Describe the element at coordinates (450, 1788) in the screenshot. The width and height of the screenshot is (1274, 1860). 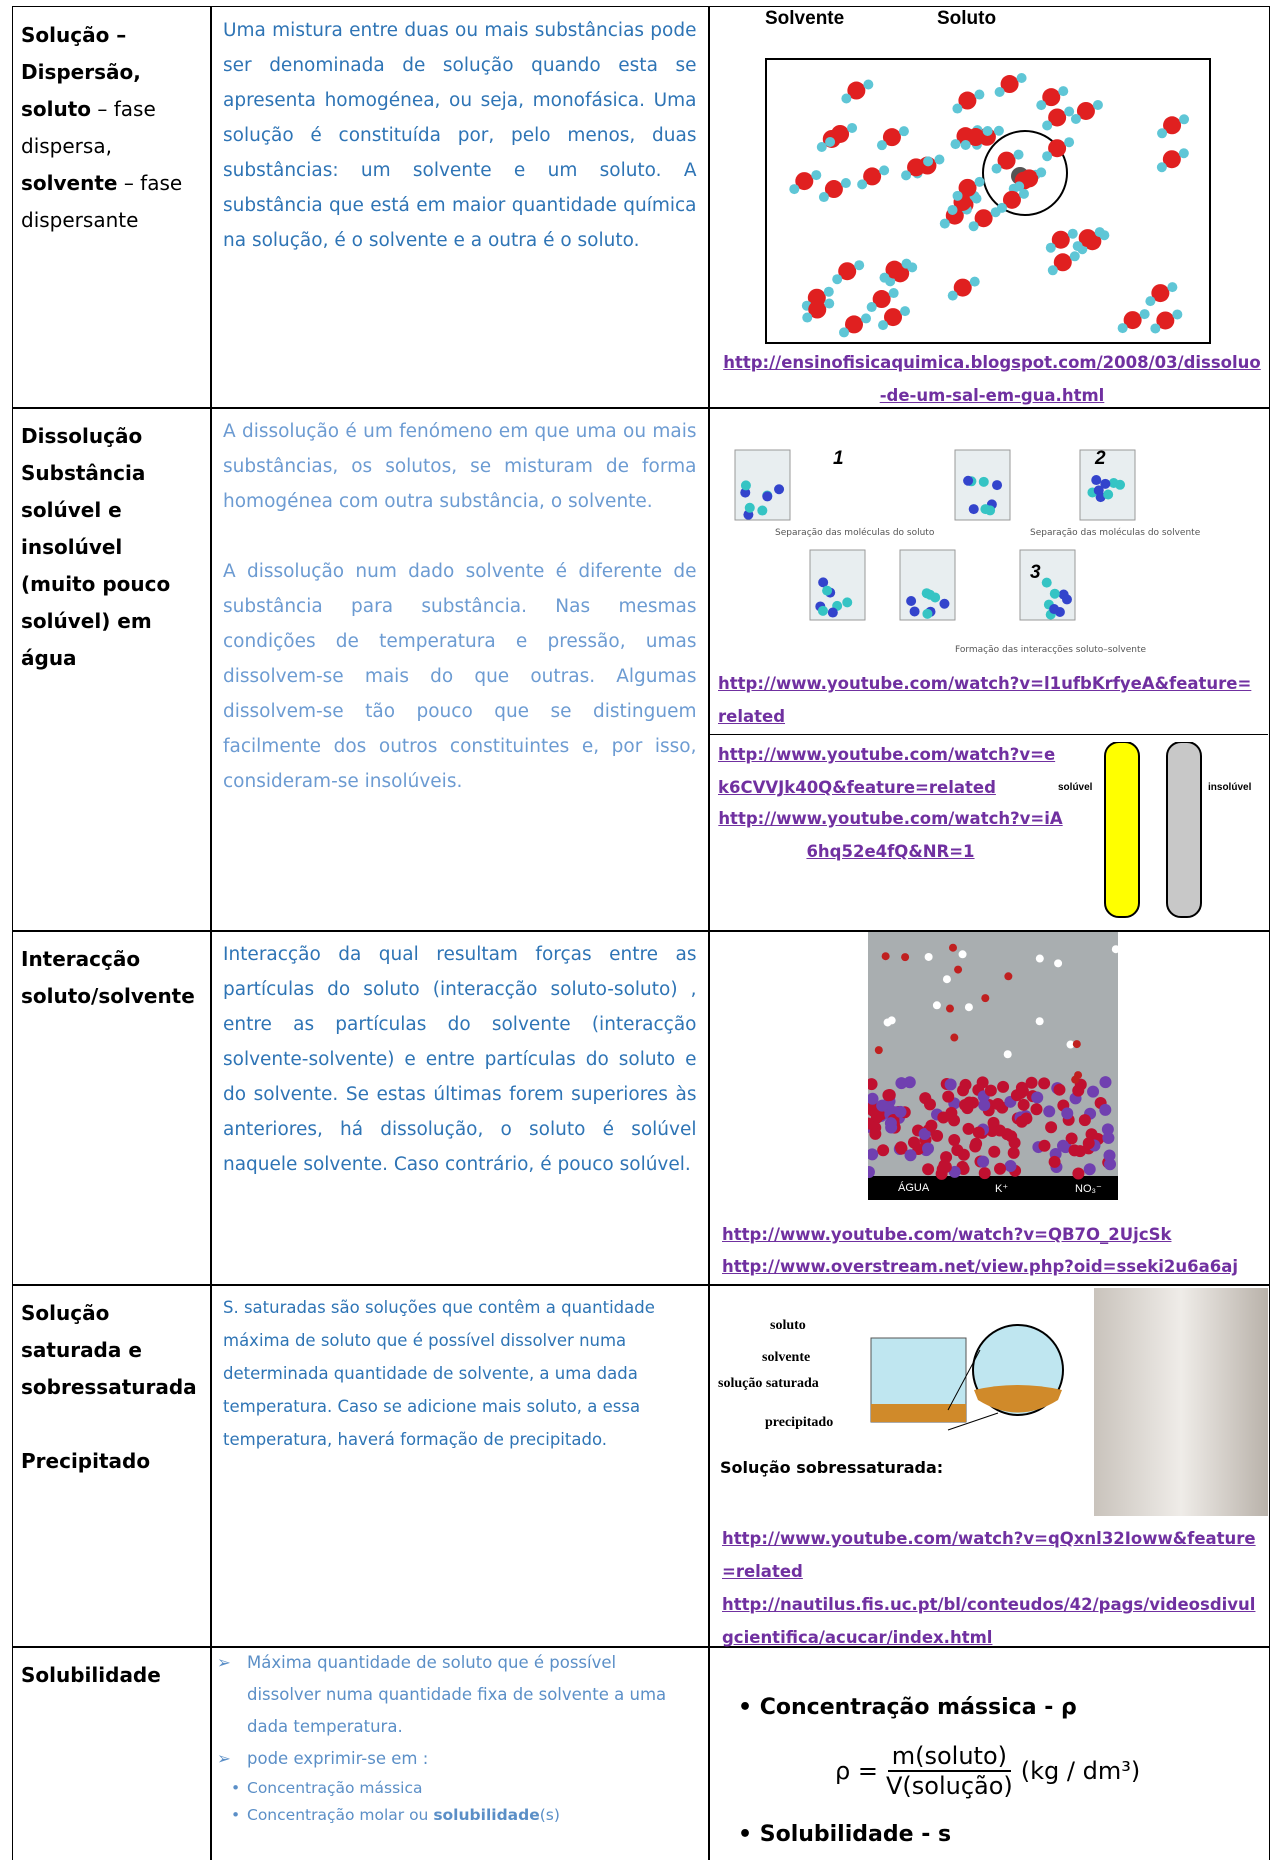
I see `list-item: Concentração mássica` at that location.